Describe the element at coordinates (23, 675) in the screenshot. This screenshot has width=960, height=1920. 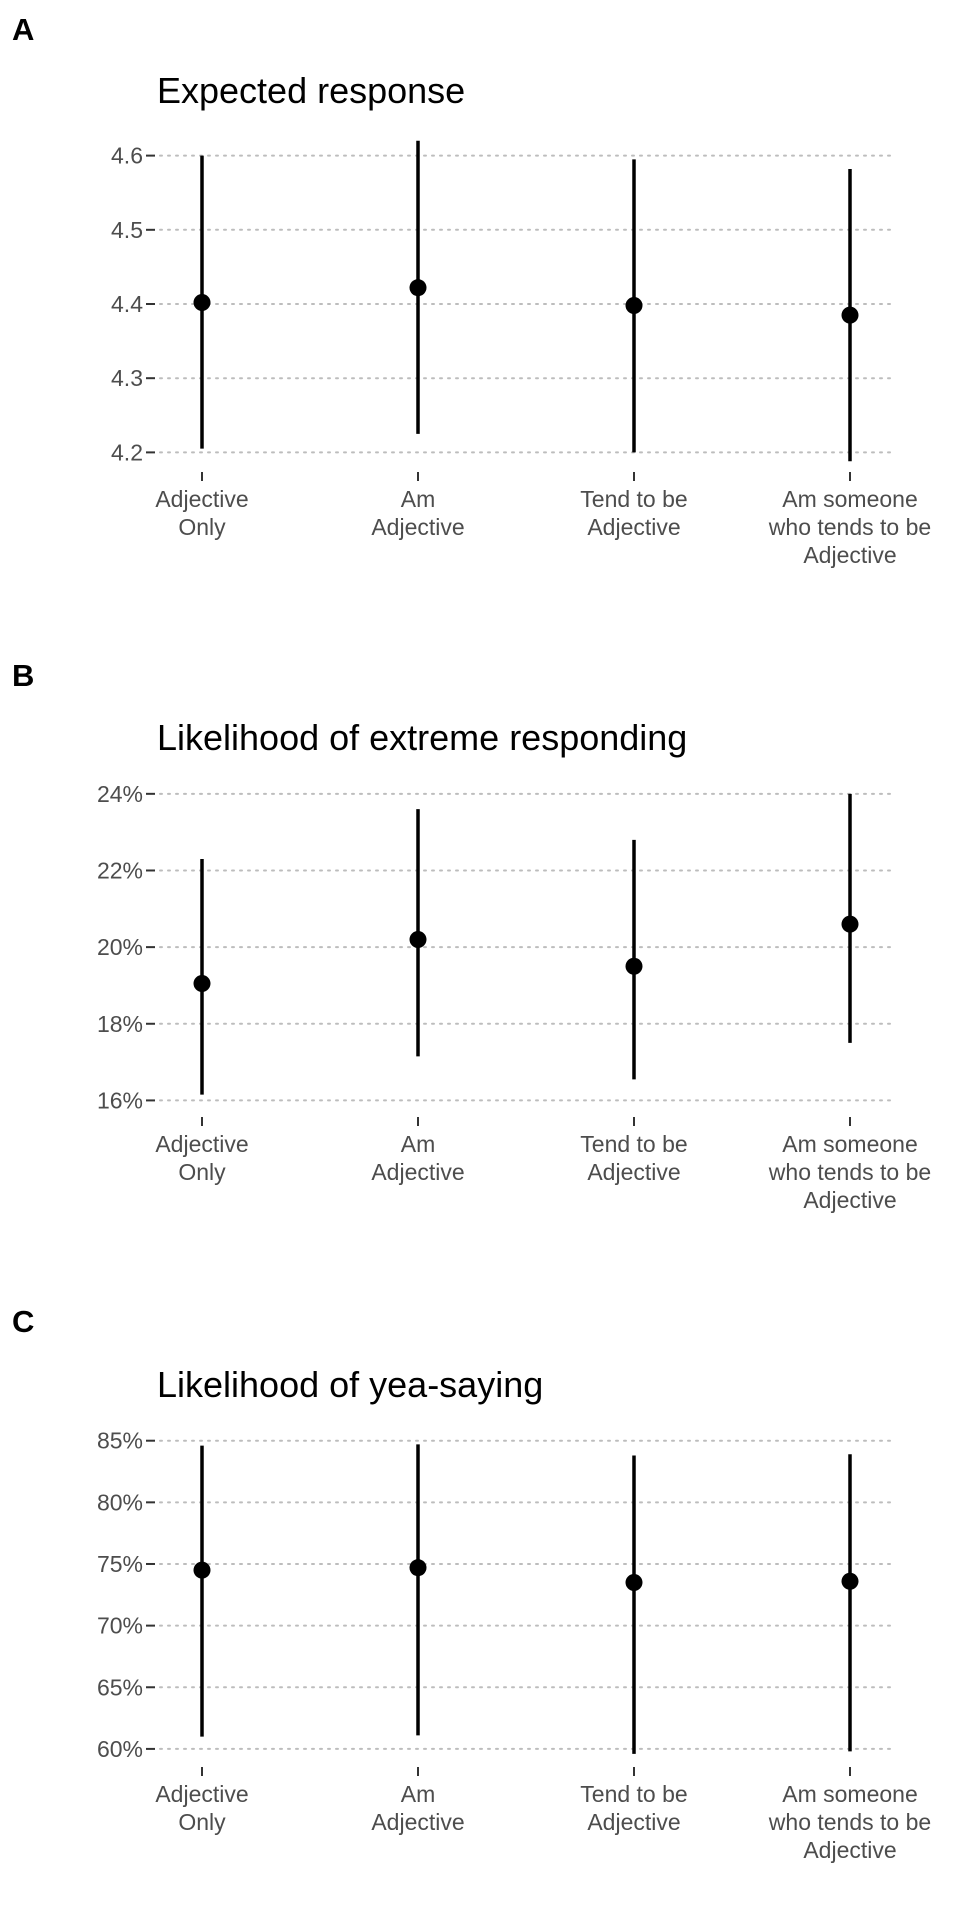
I see `panel-letter: B` at that location.